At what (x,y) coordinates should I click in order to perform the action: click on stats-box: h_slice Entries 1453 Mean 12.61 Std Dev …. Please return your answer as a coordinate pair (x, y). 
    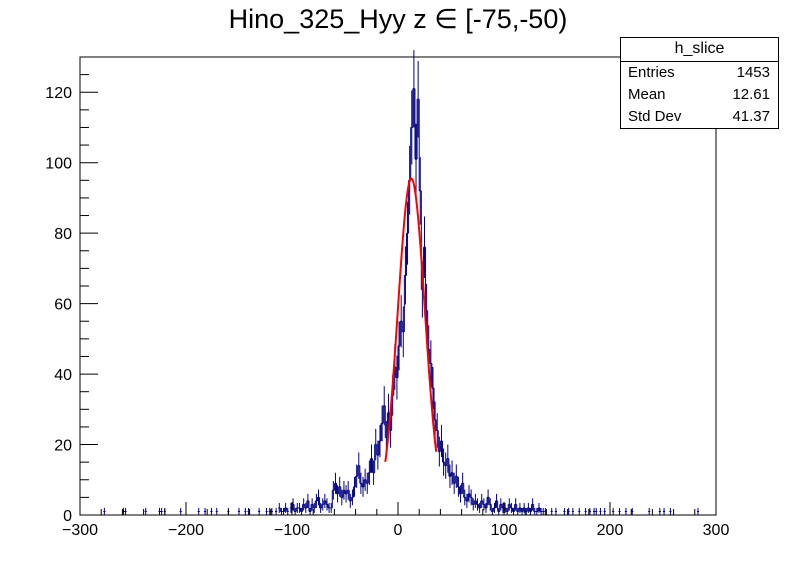
    Looking at the image, I should click on (699, 83).